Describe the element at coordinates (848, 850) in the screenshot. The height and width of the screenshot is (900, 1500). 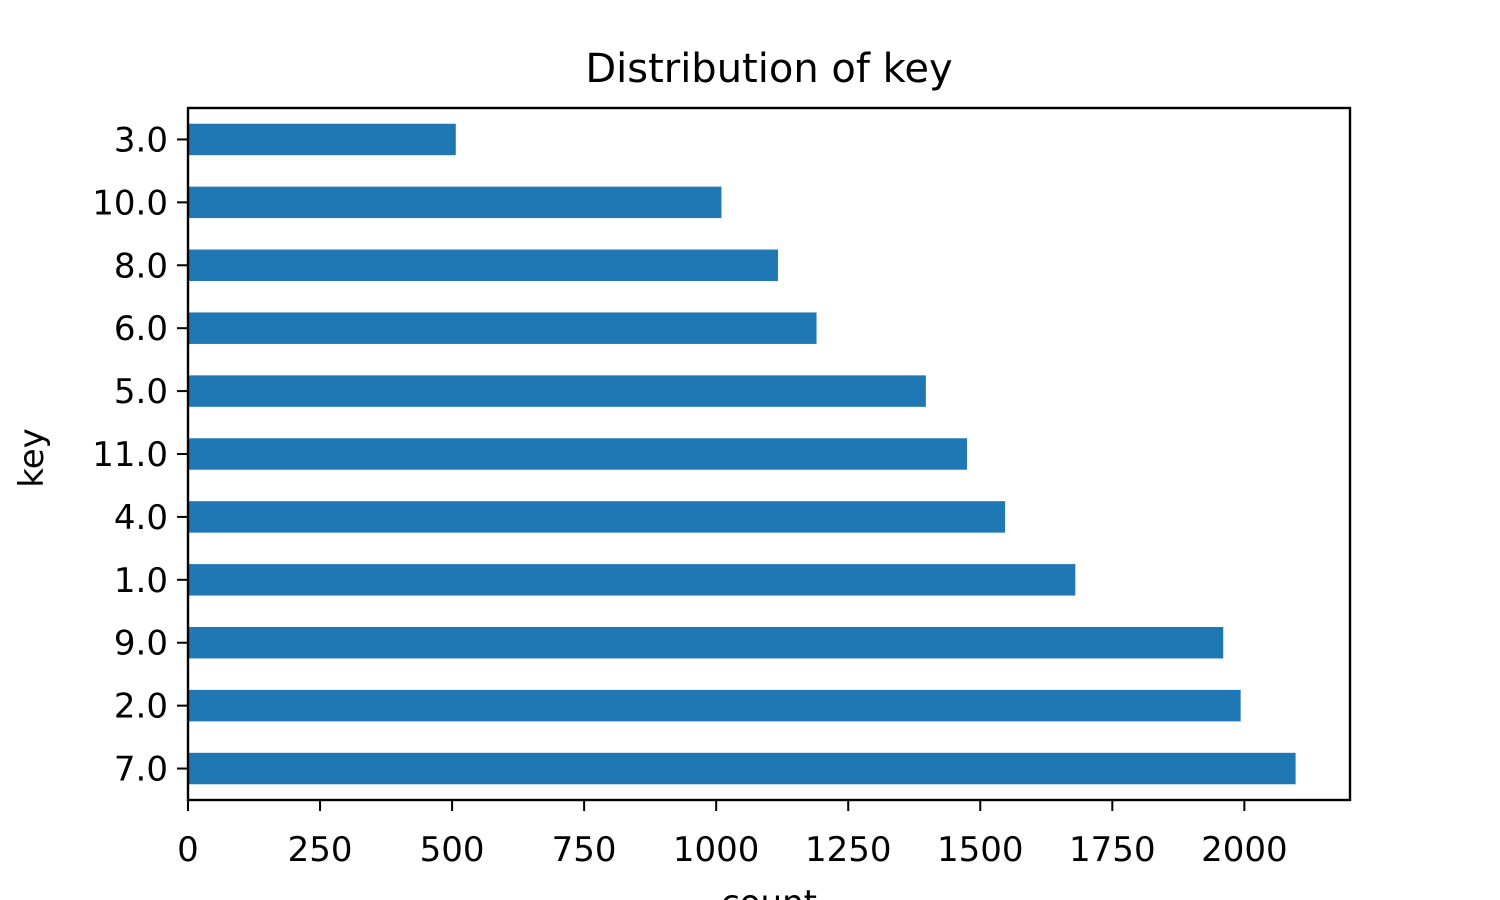
I see `x-tick-label: 1250` at that location.